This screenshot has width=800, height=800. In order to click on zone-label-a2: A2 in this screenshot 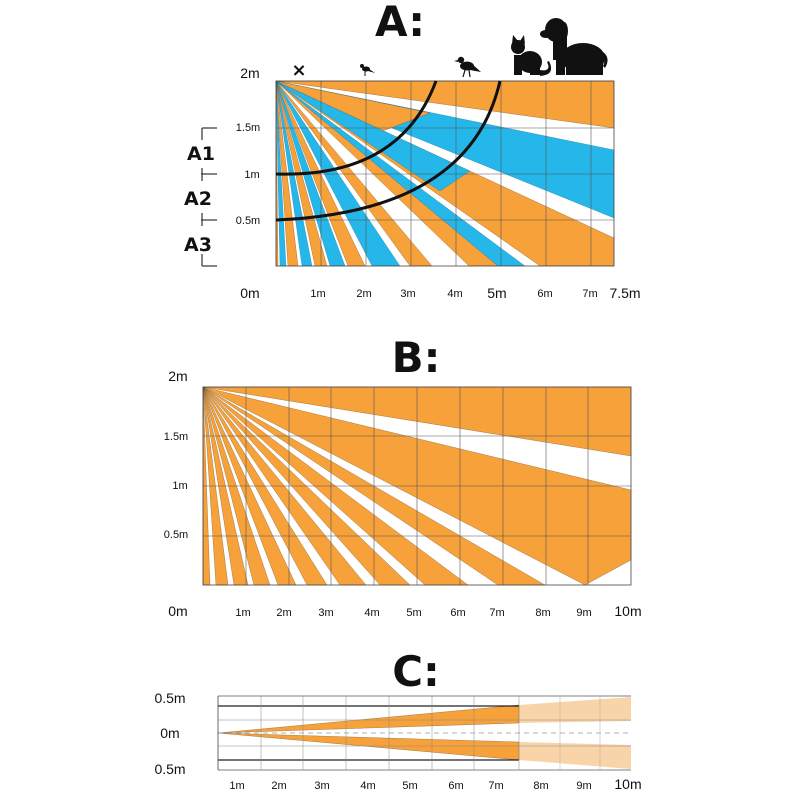, I will do `click(198, 199)`.